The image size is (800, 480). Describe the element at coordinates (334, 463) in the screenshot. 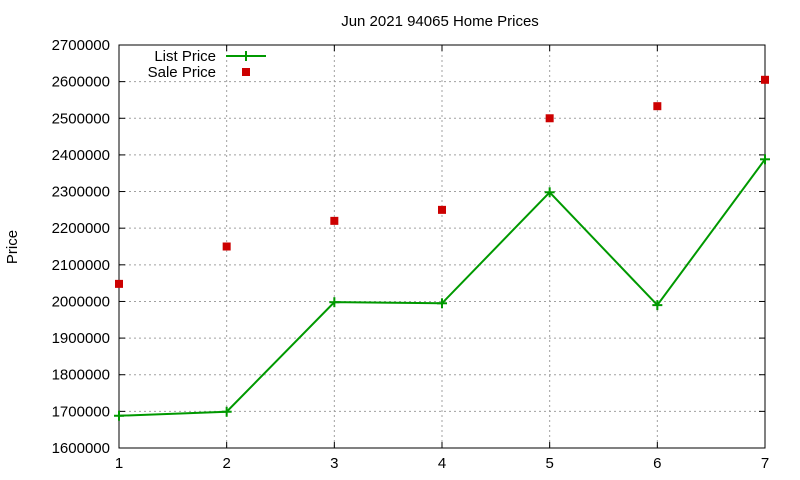

I see `x-tick-label: 3` at that location.